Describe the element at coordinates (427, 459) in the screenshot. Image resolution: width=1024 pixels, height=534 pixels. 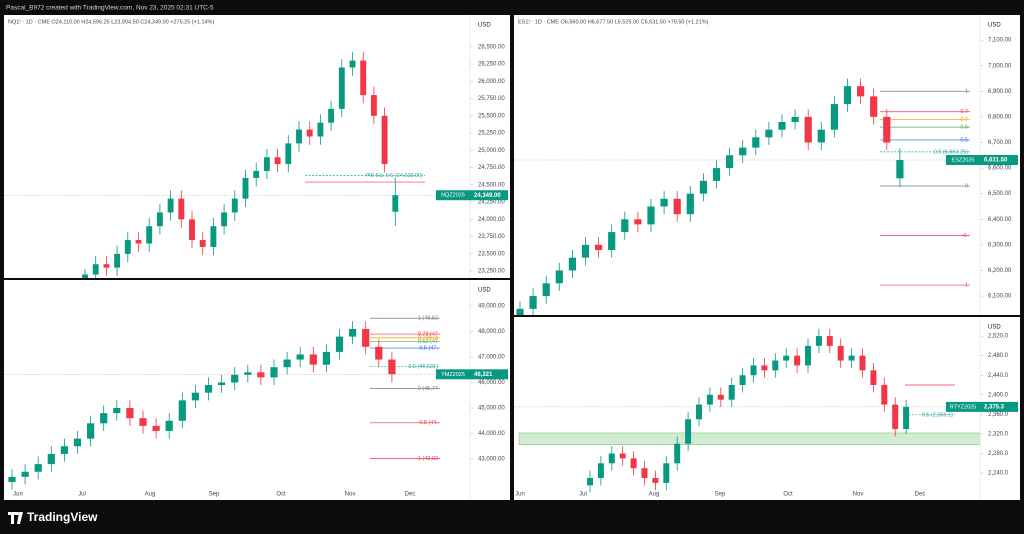
I see `level-label: -1 (43,02` at that location.